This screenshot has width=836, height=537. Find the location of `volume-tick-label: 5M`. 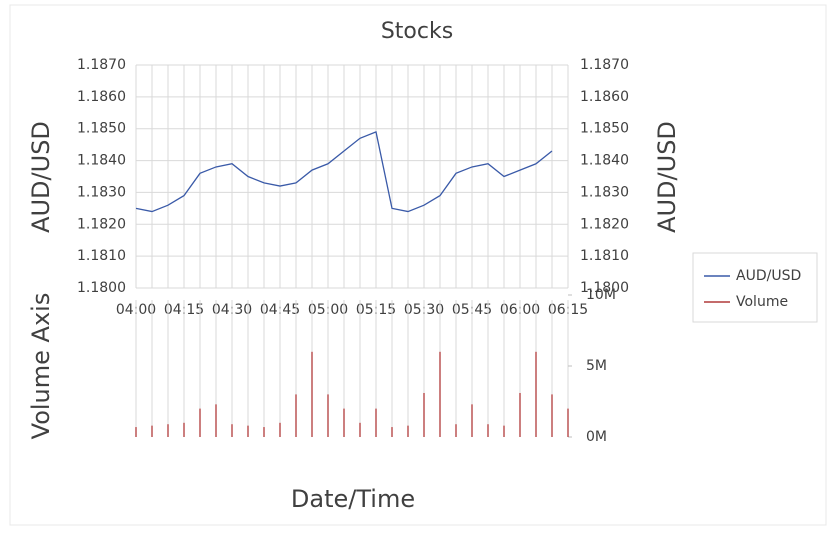

volume-tick-label: 5M is located at coordinates (596, 366).